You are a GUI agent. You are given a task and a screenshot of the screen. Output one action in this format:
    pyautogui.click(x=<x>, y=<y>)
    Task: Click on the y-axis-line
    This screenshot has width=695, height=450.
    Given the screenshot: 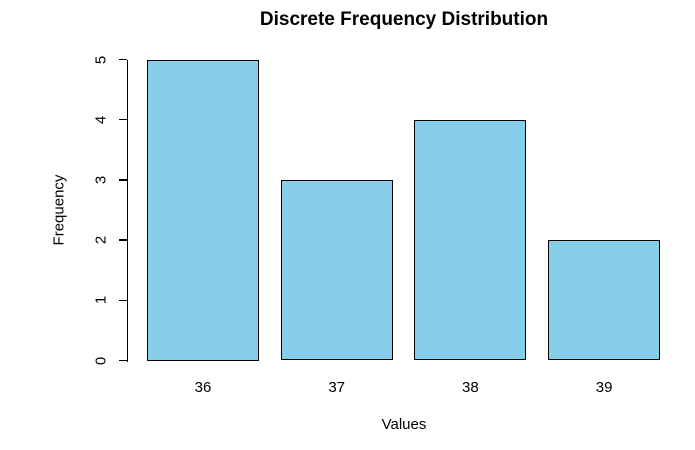 What is the action you would take?
    pyautogui.click(x=128, y=210)
    